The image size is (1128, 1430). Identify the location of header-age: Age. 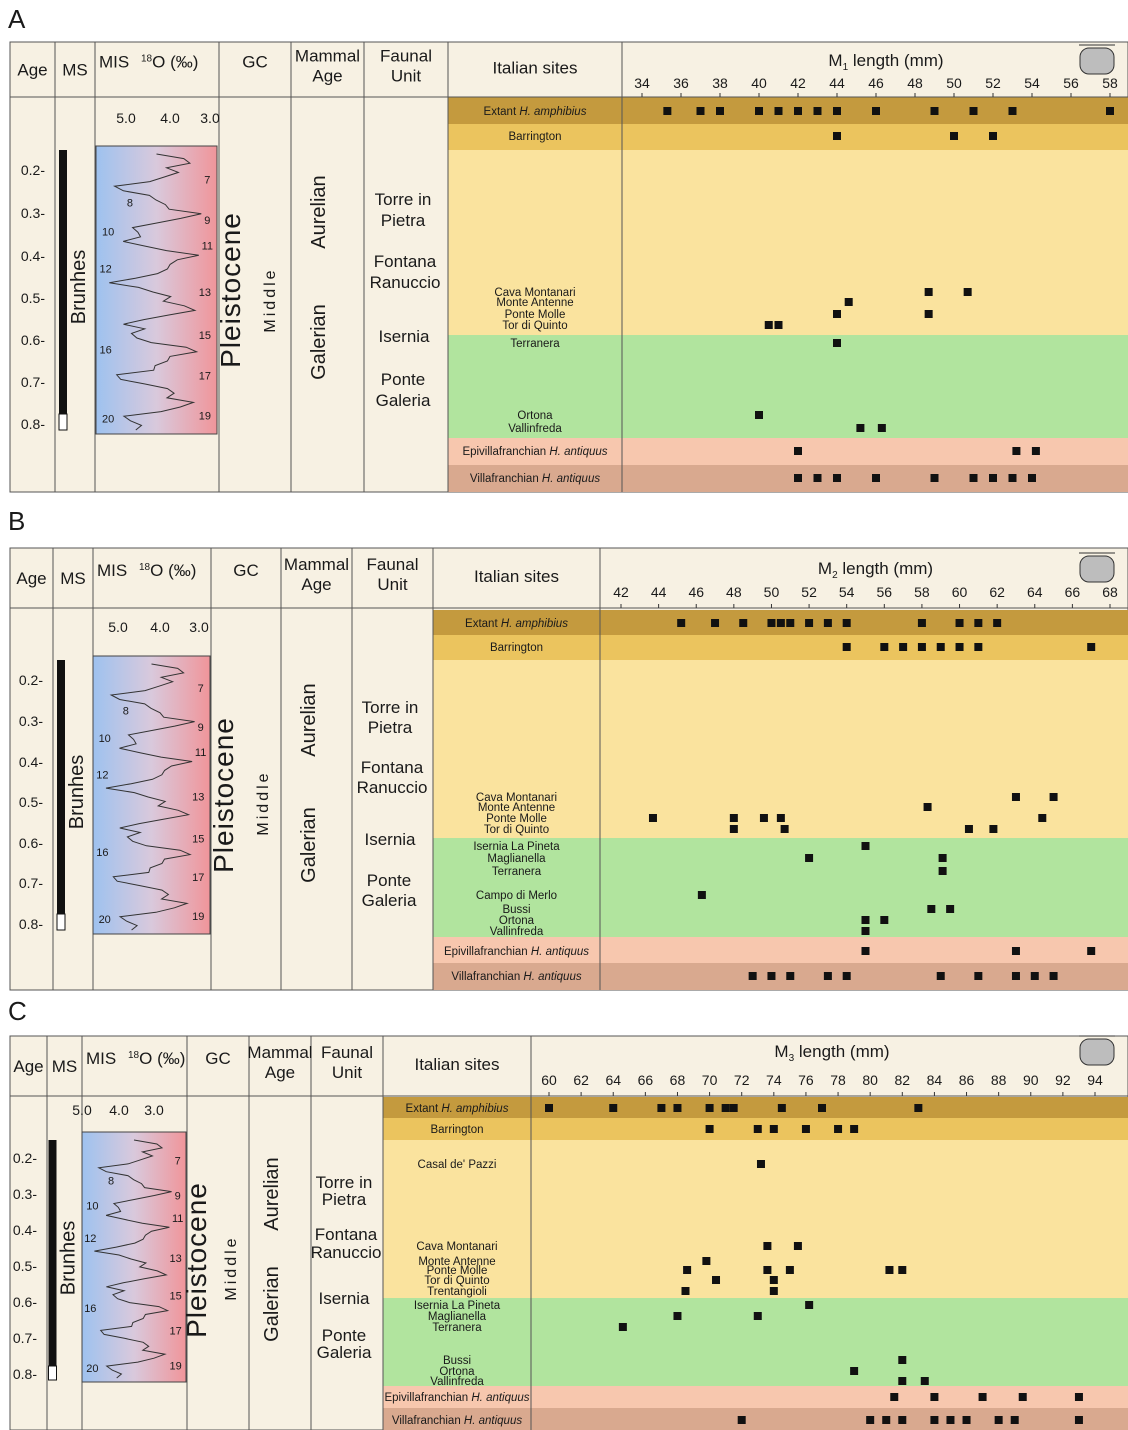
(32, 70).